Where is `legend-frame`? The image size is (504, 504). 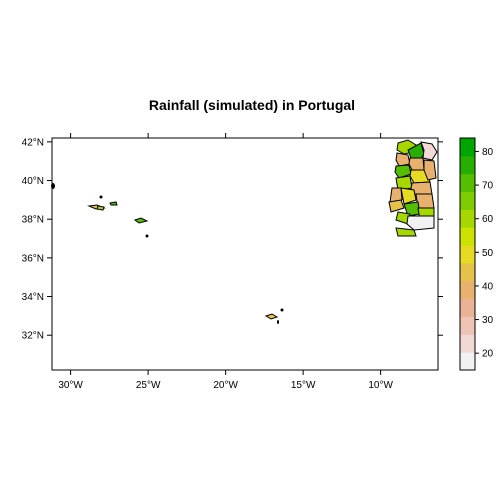
legend-frame is located at coordinates (467, 254).